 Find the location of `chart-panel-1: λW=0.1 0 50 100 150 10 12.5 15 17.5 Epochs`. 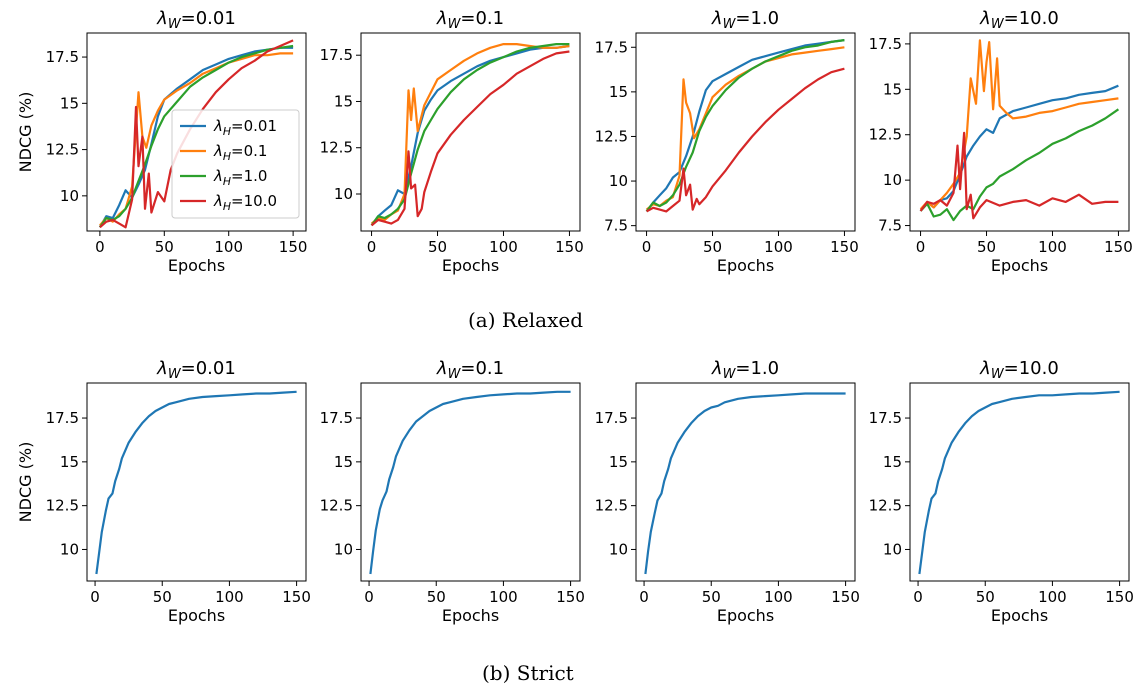

chart-panel-1: λW=0.1 0 50 100 150 10 12.5 15 17.5 Epochs is located at coordinates (452, 141).